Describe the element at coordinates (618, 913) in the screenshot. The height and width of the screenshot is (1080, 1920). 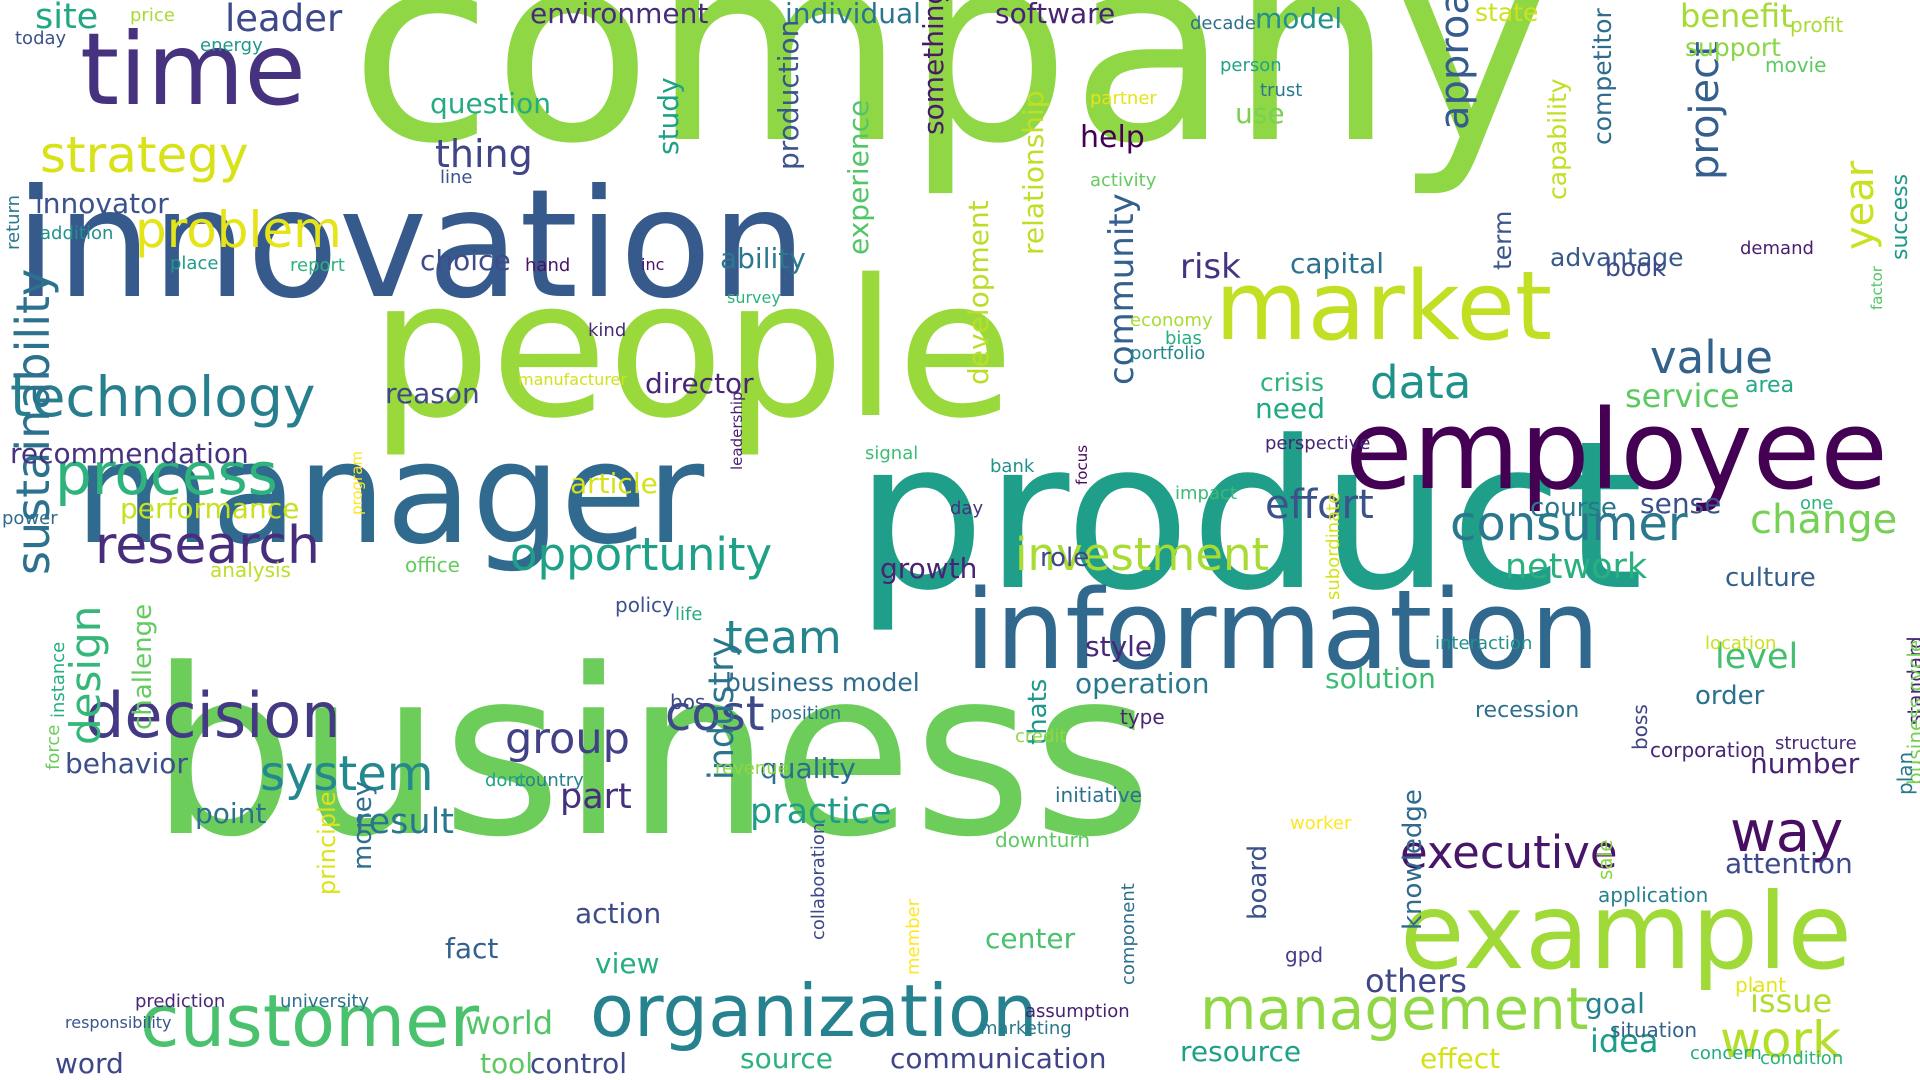
I see `word: action` at that location.